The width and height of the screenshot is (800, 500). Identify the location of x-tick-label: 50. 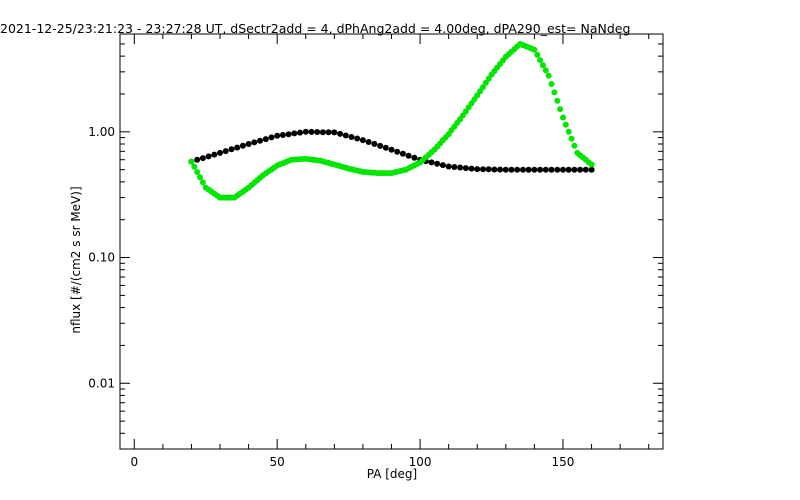
(277, 462).